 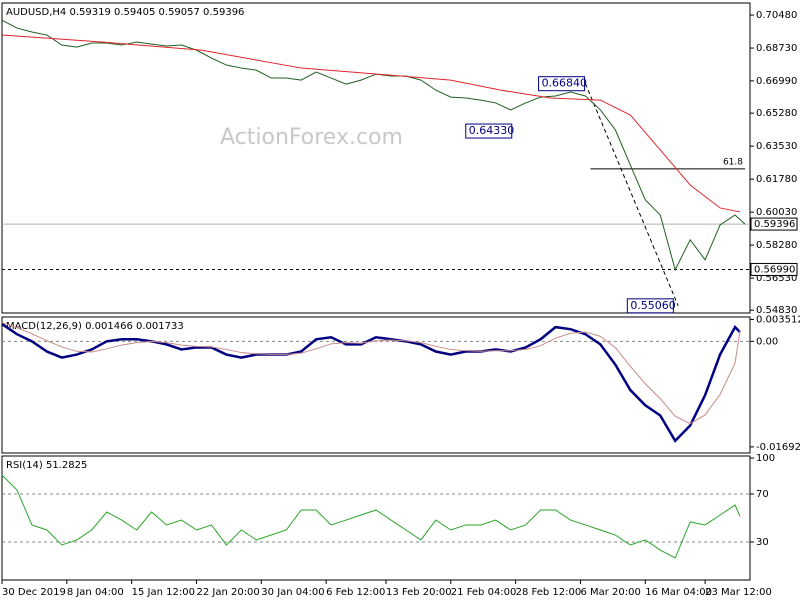 I want to click on y-tick-label: 0.61780, so click(x=776, y=179).